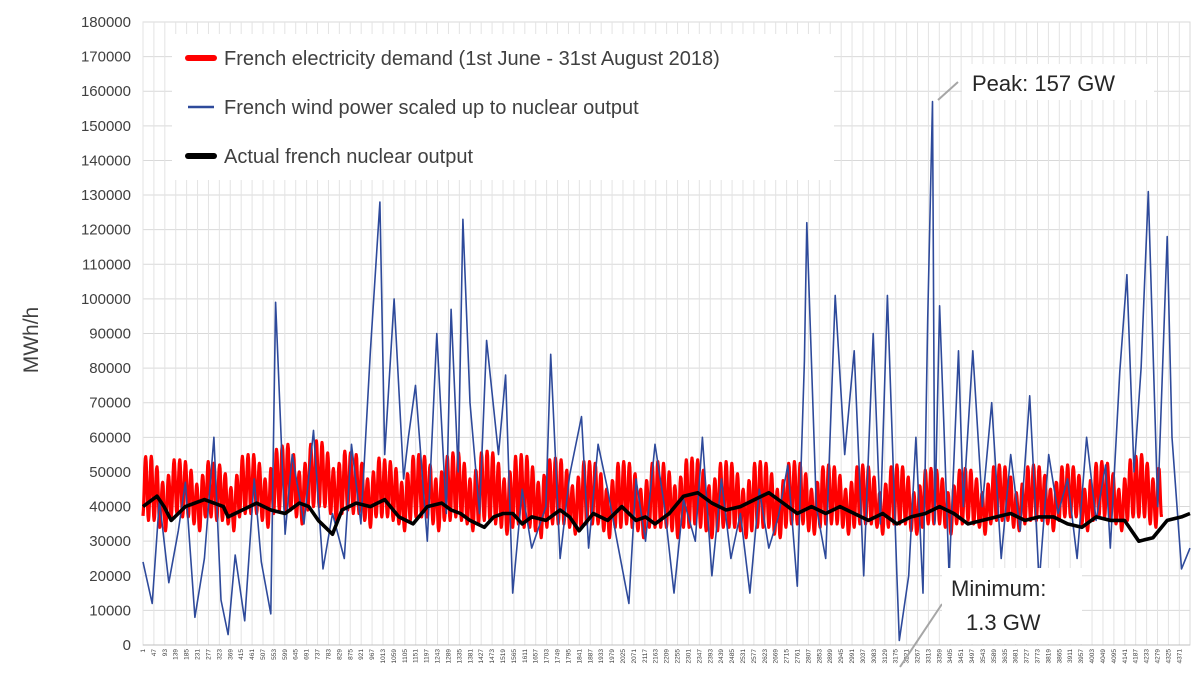  What do you see at coordinates (106, 22) in the screenshot?
I see `y-tick-label: 180000` at bounding box center [106, 22].